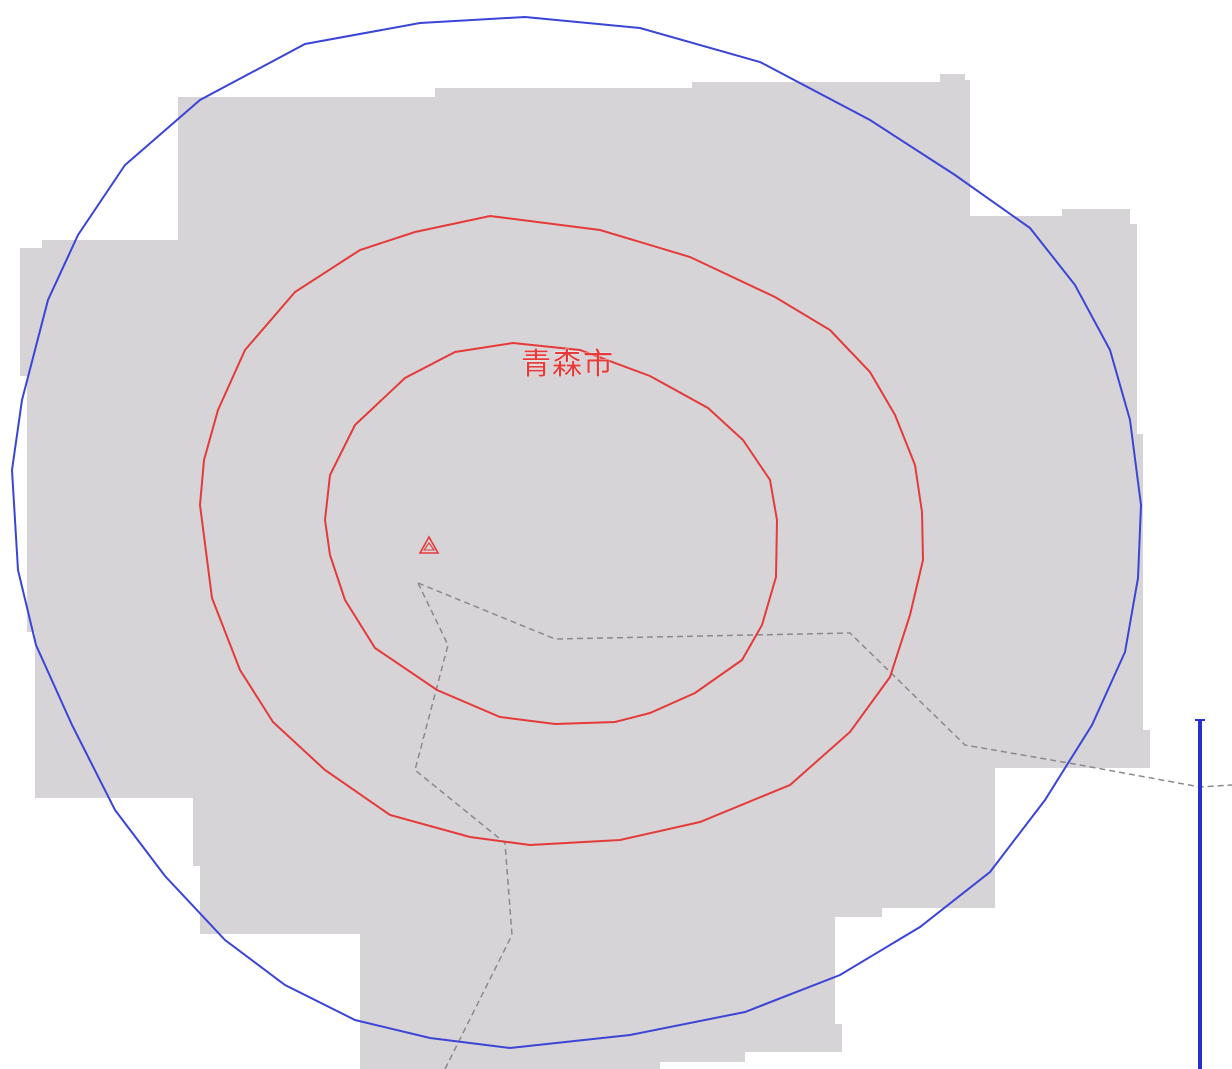 The image size is (1232, 1069). I want to click on boundary-line-south, so click(463, 825).